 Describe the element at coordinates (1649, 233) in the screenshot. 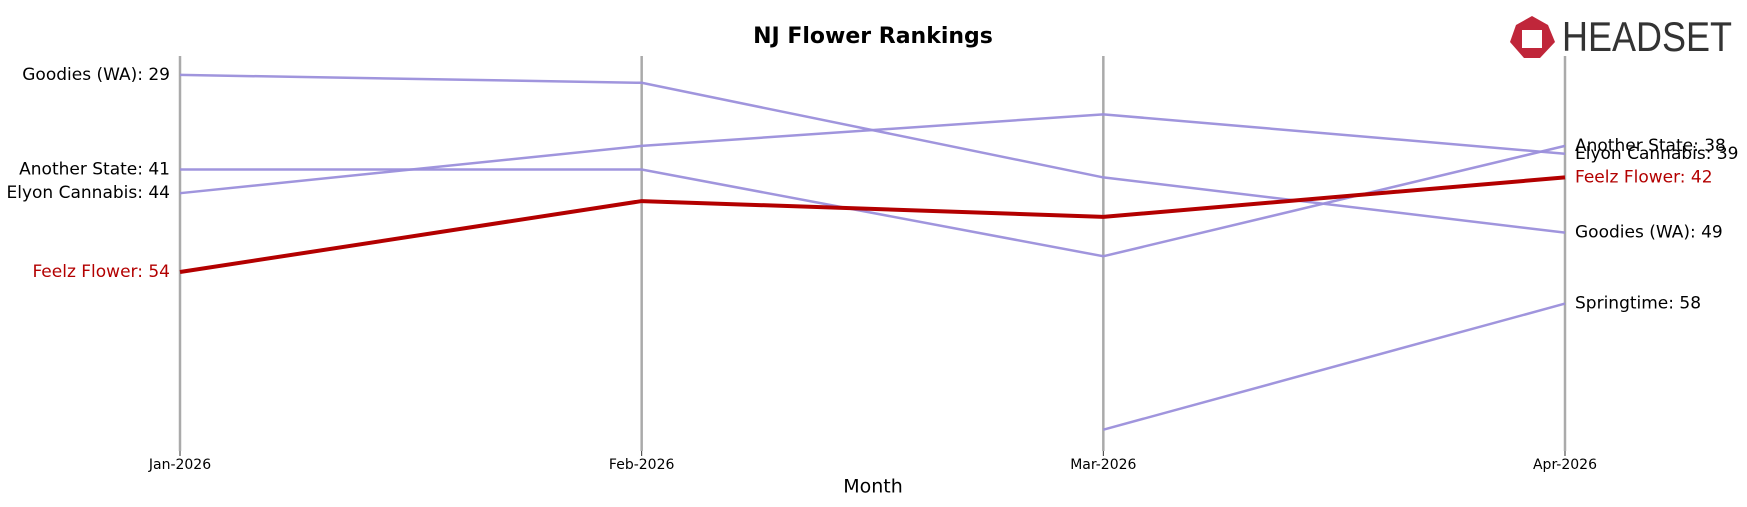

I see `end-label: Goodies (WA): 49` at that location.